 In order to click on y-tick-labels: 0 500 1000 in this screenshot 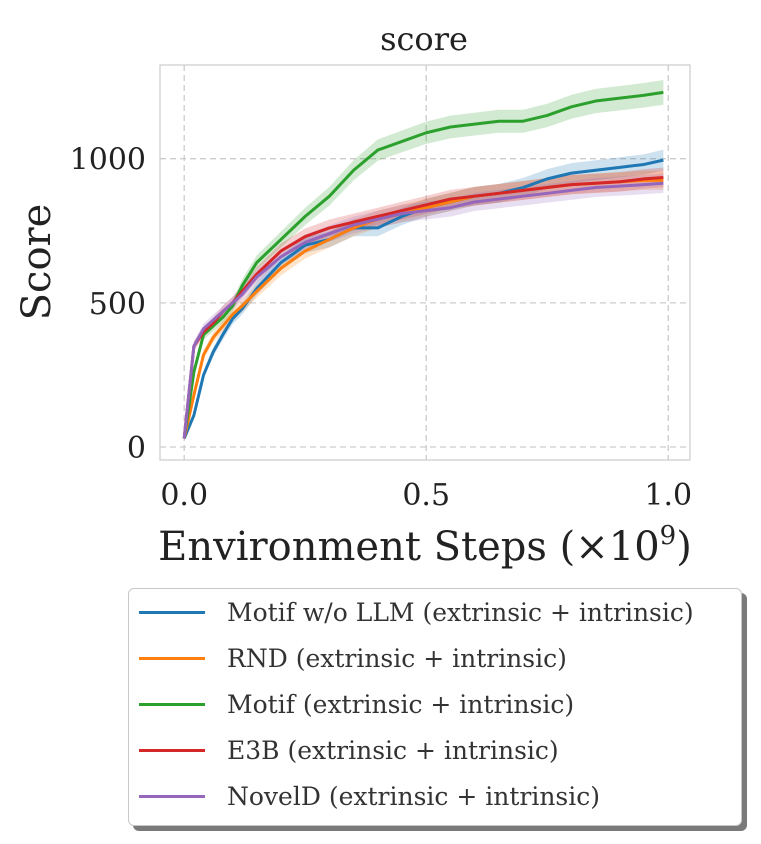, I will do `click(108, 304)`.